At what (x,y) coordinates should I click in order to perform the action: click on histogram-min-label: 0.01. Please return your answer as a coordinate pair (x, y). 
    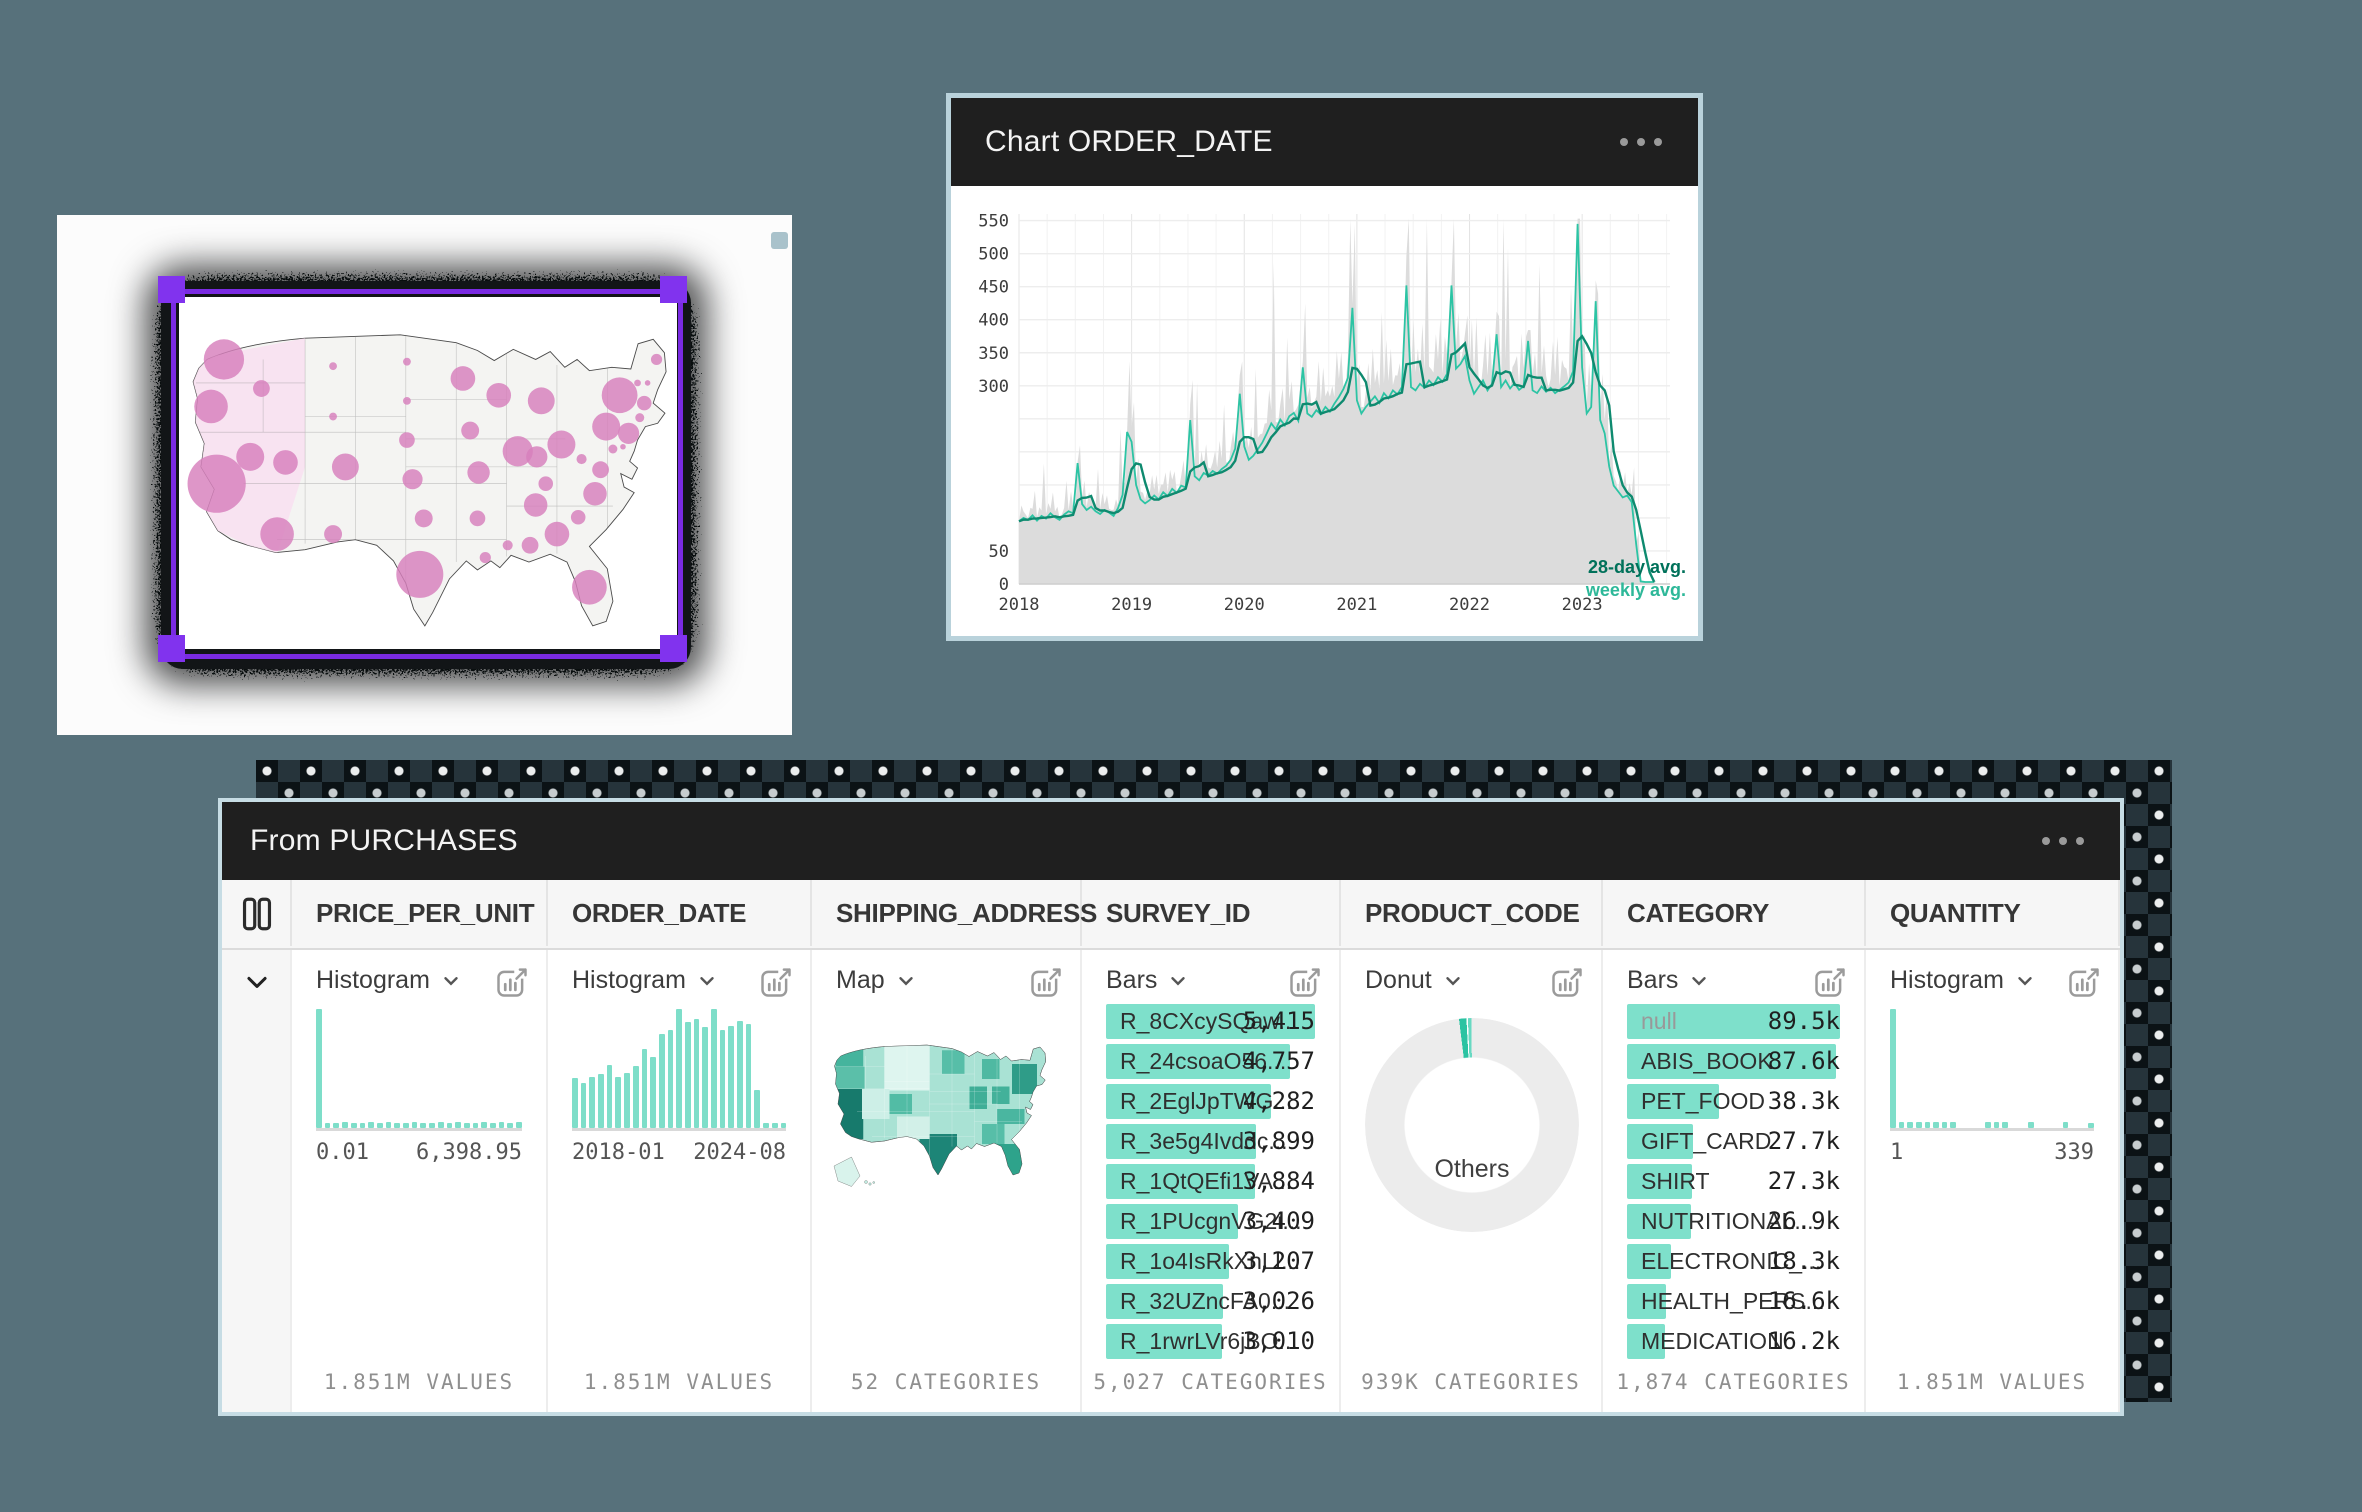
    Looking at the image, I should click on (342, 1152).